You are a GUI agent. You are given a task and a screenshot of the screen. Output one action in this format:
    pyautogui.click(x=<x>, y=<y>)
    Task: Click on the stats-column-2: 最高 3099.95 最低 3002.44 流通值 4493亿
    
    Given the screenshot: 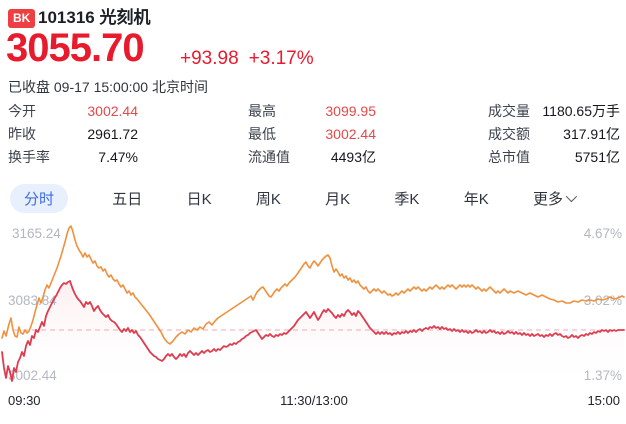 What is the action you would take?
    pyautogui.click(x=312, y=134)
    